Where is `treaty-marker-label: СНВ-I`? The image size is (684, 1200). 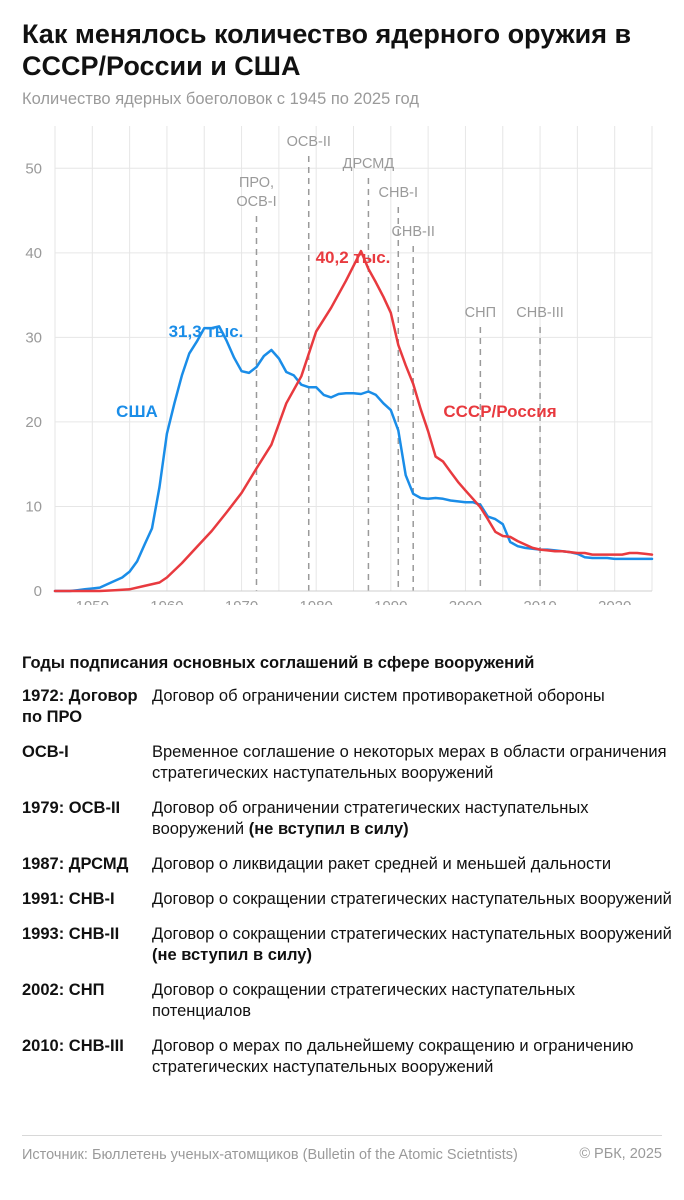 treaty-marker-label: СНВ-I is located at coordinates (398, 193).